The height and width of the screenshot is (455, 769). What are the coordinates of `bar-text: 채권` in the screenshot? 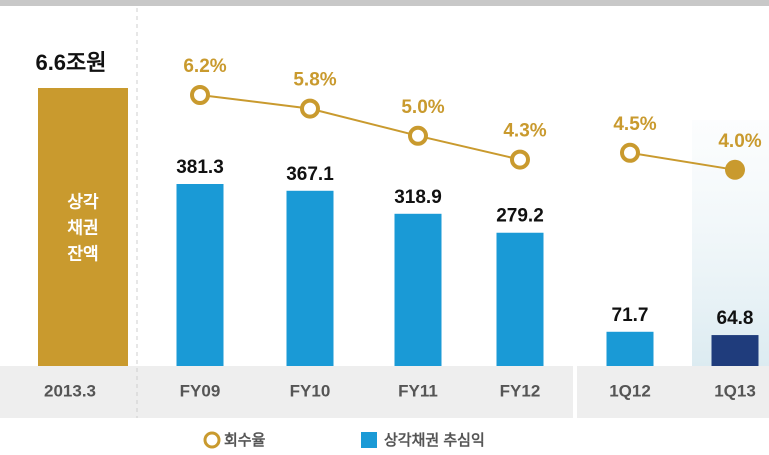 It's located at (82, 227).